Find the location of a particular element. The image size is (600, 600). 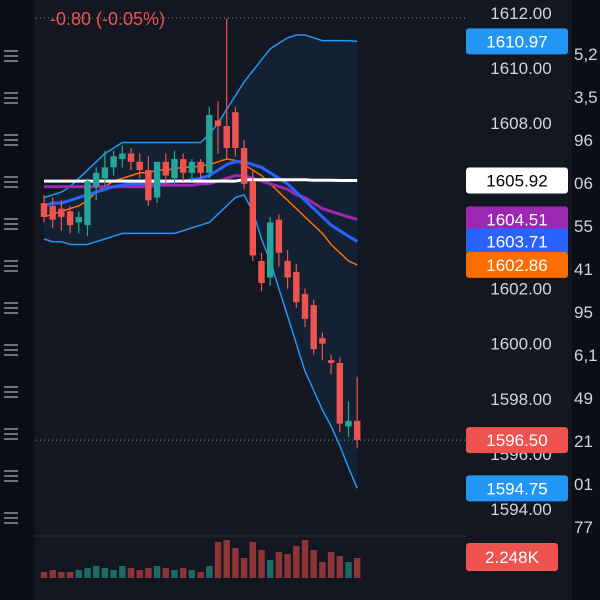

price-tag-ma-white: 1605.92 is located at coordinates (517, 180).